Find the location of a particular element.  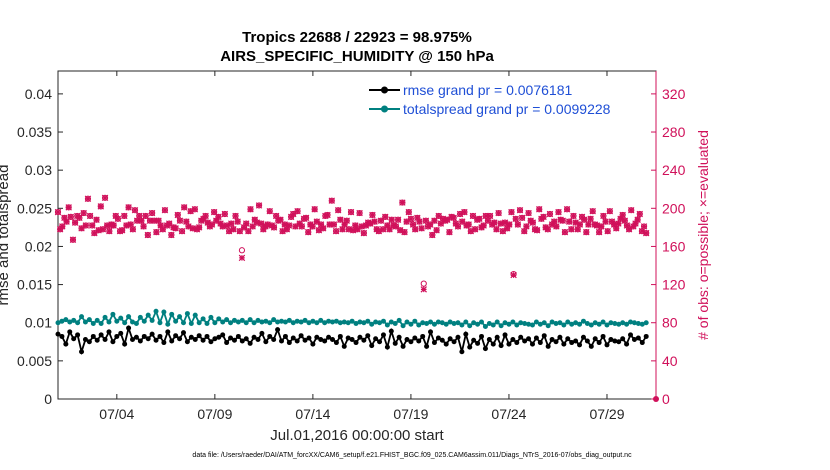

x-tick-label: 07/14 is located at coordinates (312, 414).